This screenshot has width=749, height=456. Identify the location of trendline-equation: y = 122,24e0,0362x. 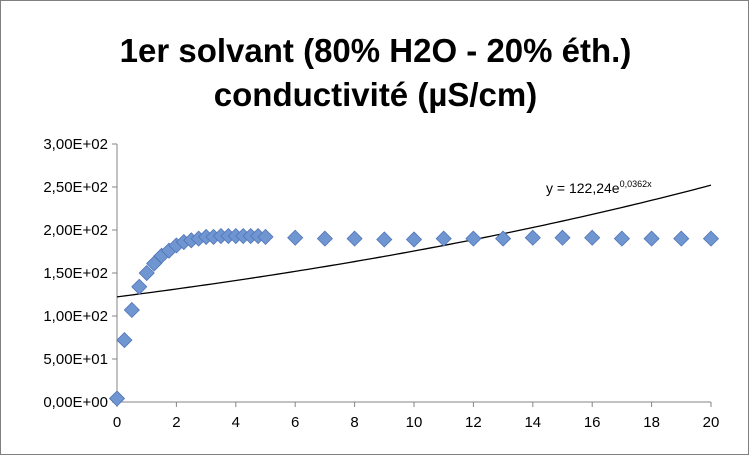
(599, 187).